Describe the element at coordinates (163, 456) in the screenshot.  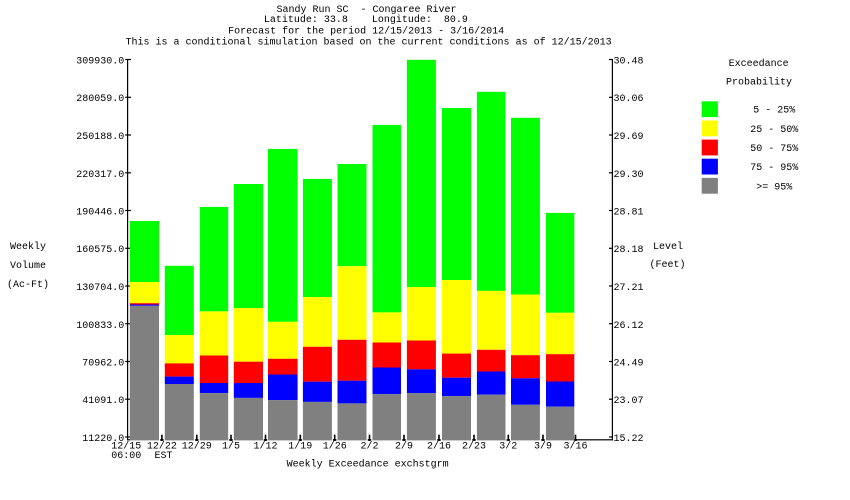
I see `svg-text: EST` at that location.